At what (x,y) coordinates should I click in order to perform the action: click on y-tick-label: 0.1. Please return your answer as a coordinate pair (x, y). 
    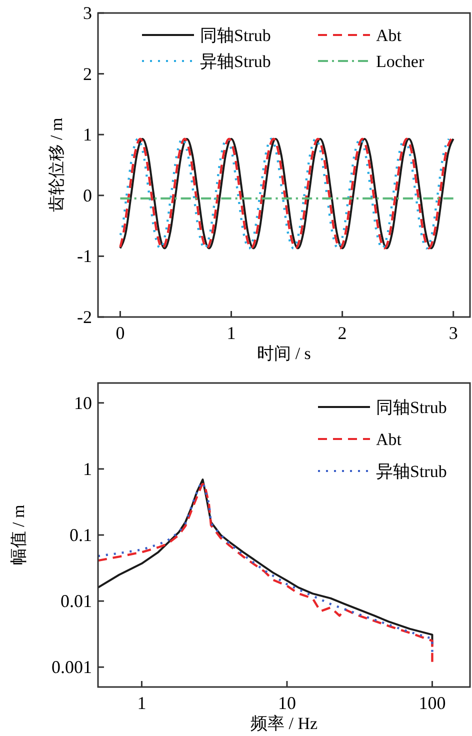
    Looking at the image, I should click on (81, 535).